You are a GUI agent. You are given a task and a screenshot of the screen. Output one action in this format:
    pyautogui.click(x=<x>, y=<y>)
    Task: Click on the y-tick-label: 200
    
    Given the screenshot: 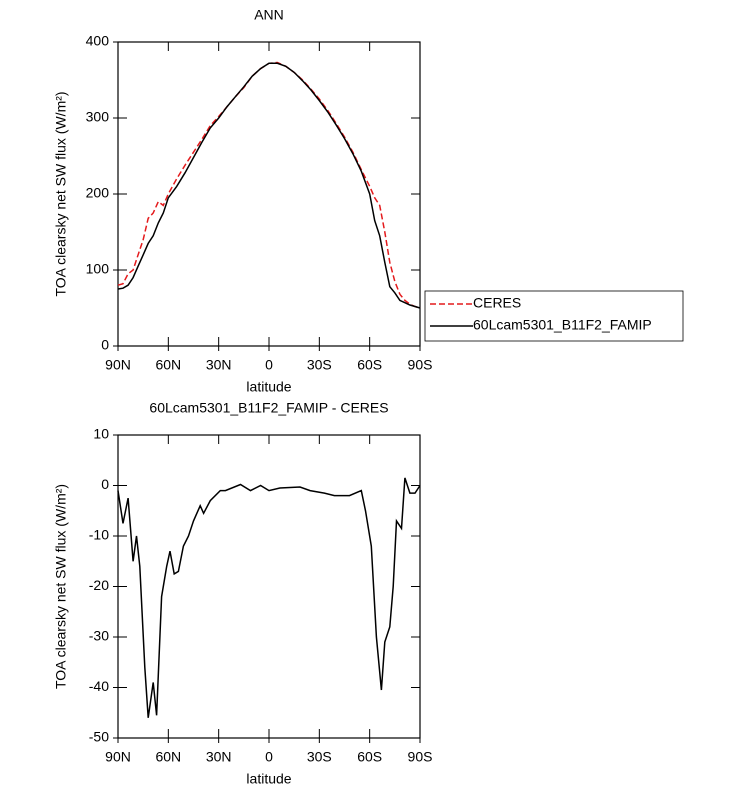 What is the action you would take?
    pyautogui.click(x=98, y=193)
    